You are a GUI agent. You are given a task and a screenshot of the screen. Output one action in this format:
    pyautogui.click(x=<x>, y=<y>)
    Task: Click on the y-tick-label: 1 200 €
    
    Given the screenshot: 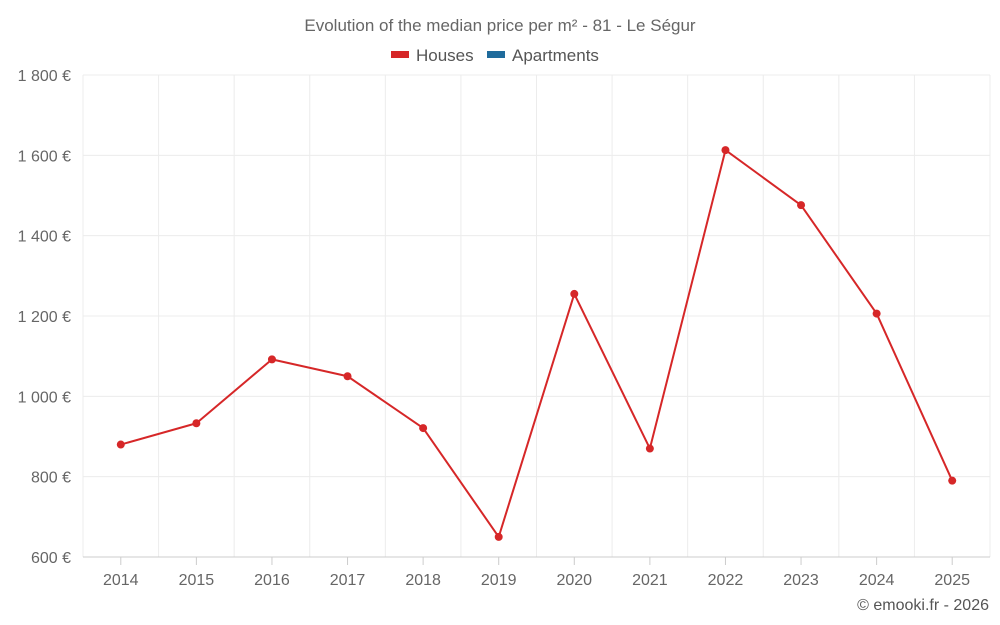 What is the action you would take?
    pyautogui.click(x=44, y=317)
    